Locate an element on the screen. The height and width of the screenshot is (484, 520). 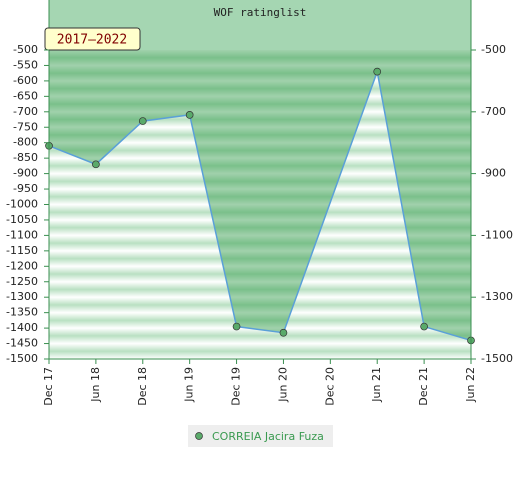
y2-tick-label: -700 is located at coordinates (493, 111).